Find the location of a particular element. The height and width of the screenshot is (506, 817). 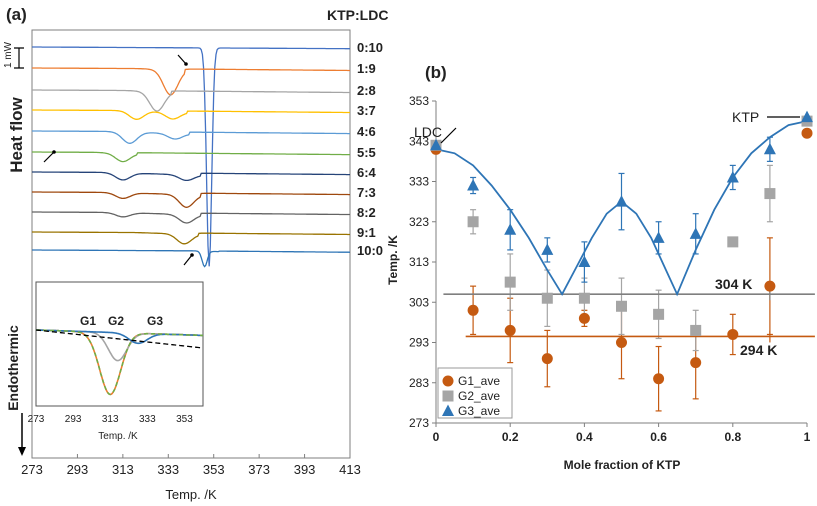

inset-frame is located at coordinates (119, 344).